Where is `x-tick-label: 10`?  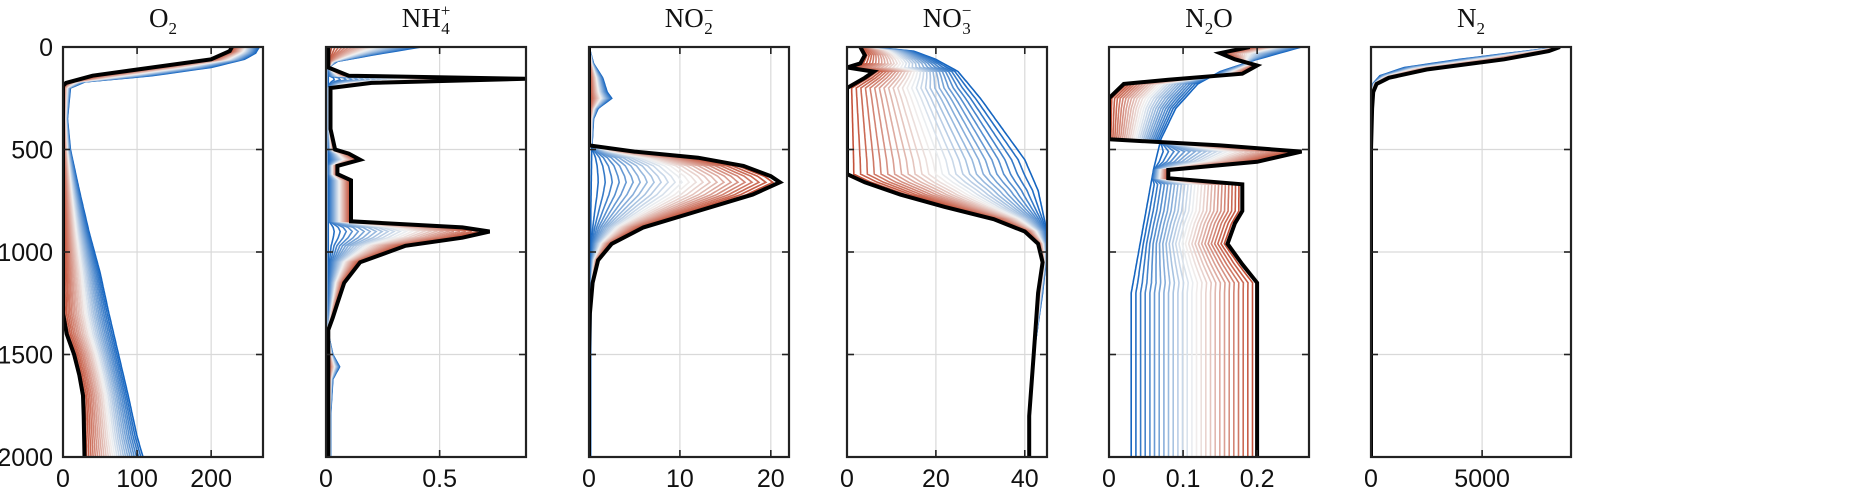
x-tick-label: 10 is located at coordinates (680, 479).